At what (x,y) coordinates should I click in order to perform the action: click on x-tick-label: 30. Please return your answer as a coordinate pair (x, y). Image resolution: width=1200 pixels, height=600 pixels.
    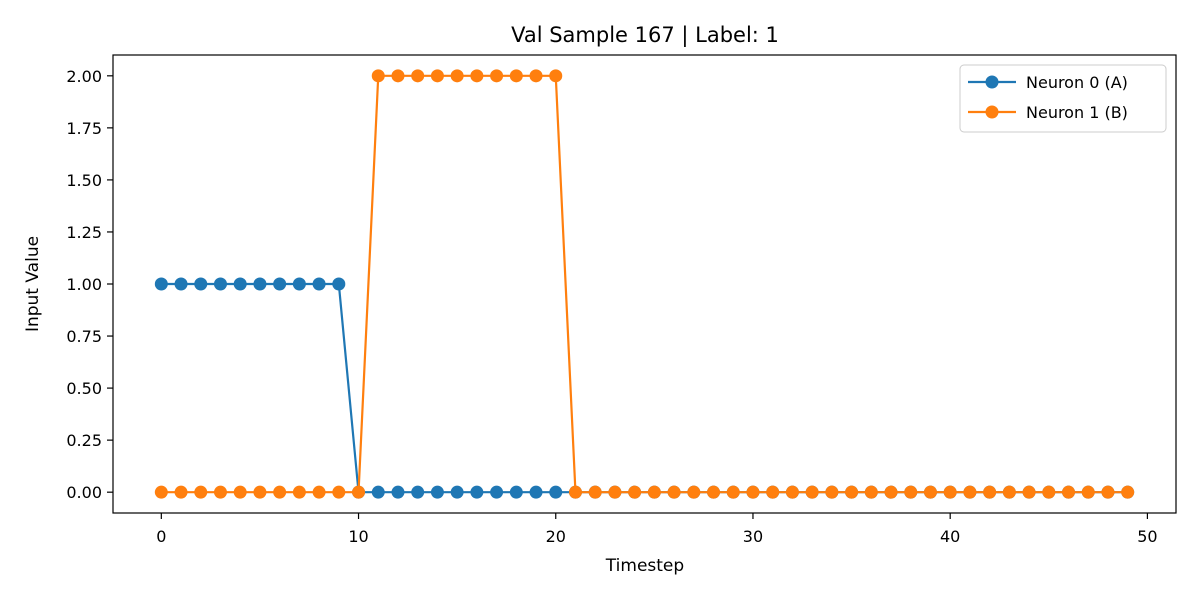
    Looking at the image, I should click on (753, 536).